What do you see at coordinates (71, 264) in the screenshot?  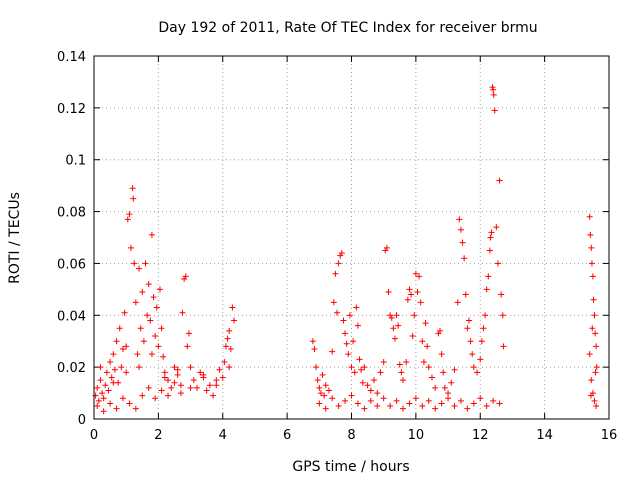 I see `y-tick-label: 0.06` at bounding box center [71, 264].